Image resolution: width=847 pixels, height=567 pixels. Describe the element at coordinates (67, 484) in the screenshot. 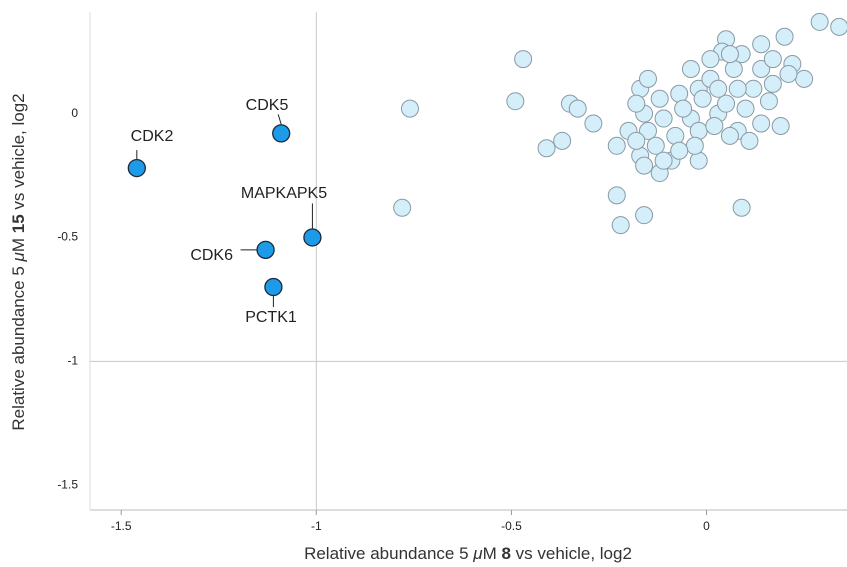

I see `y-tick-label: -1.5` at that location.